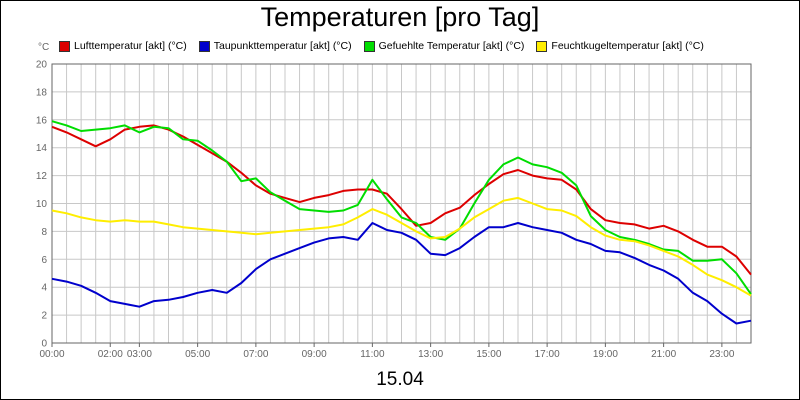 This screenshot has height=400, width=800. Describe the element at coordinates (110, 354) in the screenshot. I see `x-tick-label: 02:00` at that location.